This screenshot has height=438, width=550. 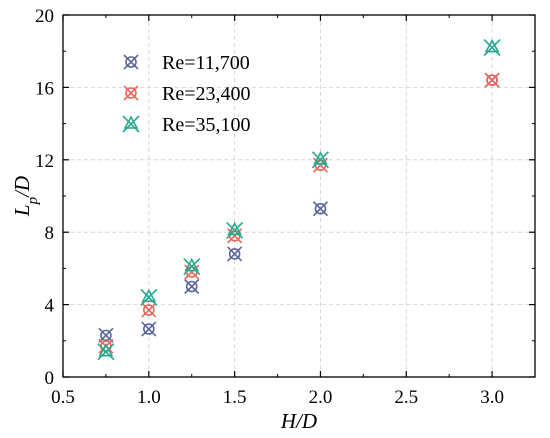 What do you see at coordinates (50, 306) in the screenshot?
I see `y-tick-label: 4` at bounding box center [50, 306].